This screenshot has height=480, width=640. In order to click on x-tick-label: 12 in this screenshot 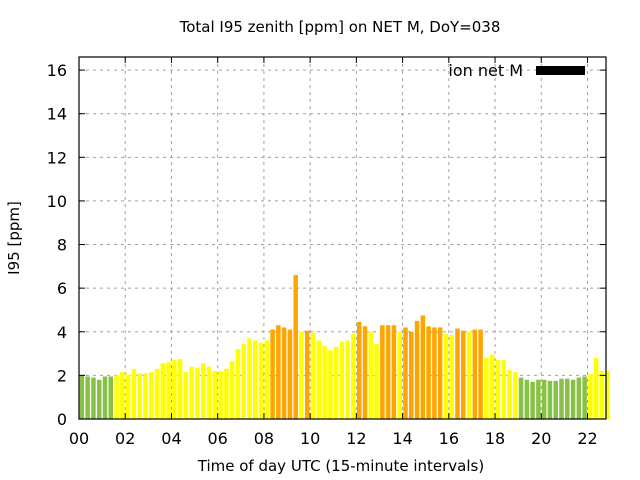, I will do `click(356, 438)`.